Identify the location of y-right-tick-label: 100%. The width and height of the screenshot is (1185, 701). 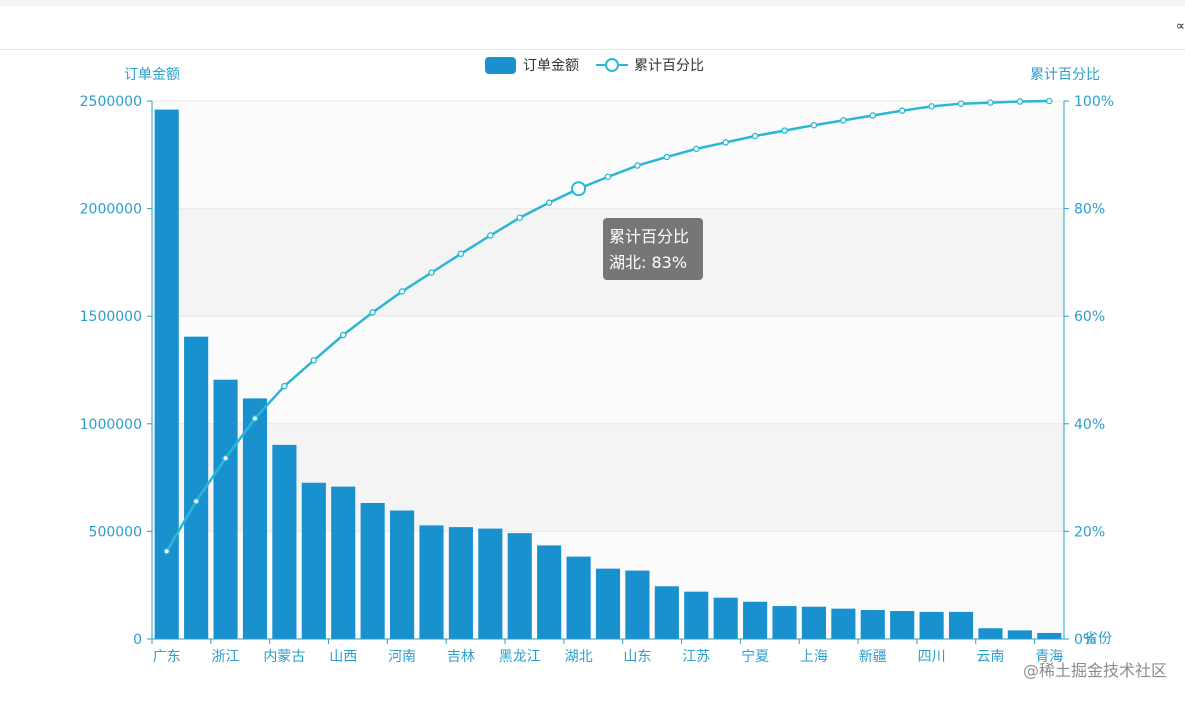
(1094, 102).